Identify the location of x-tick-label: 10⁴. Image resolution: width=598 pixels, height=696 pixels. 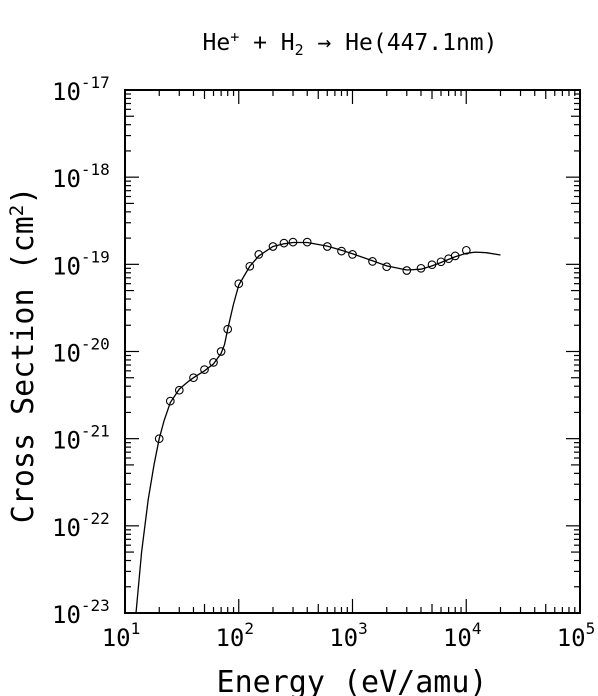
(462, 635).